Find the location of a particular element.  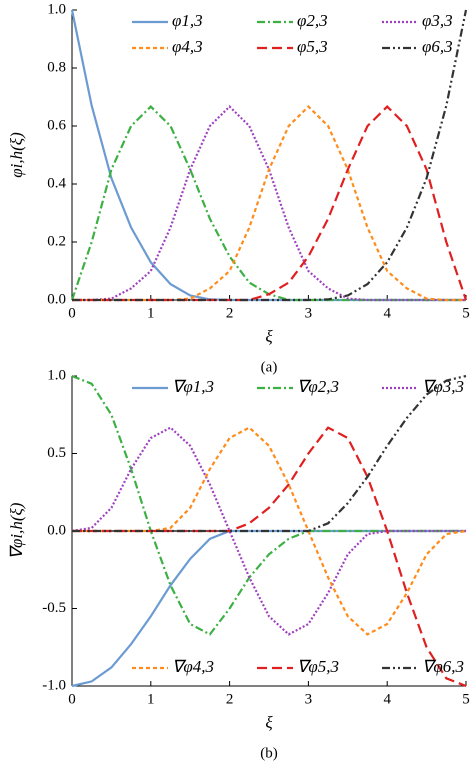

legend-label: φ3,3 is located at coordinates (437, 20).